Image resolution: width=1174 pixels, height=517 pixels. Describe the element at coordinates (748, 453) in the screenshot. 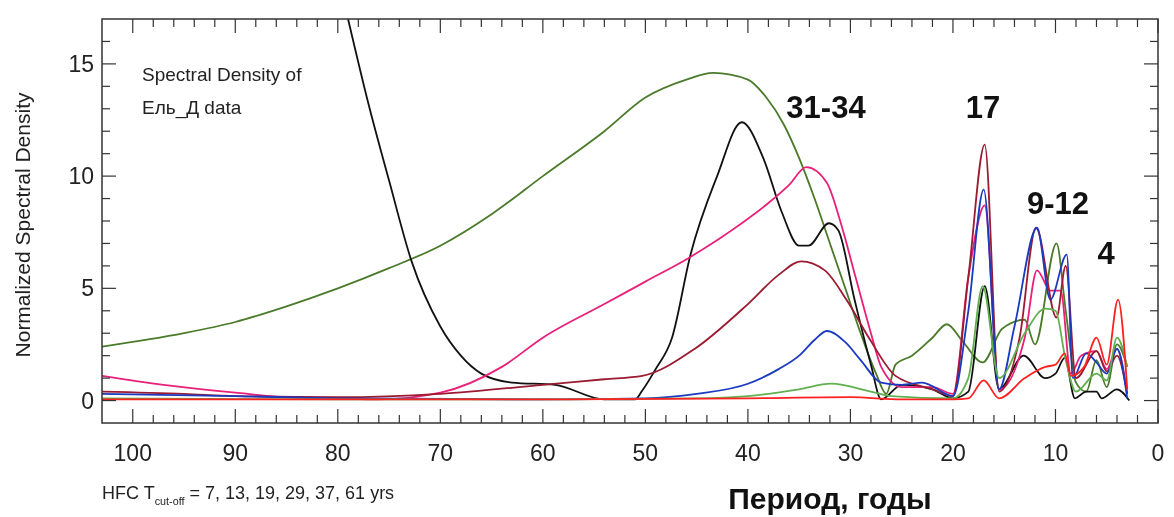

I see `x-tick-label: 40` at that location.